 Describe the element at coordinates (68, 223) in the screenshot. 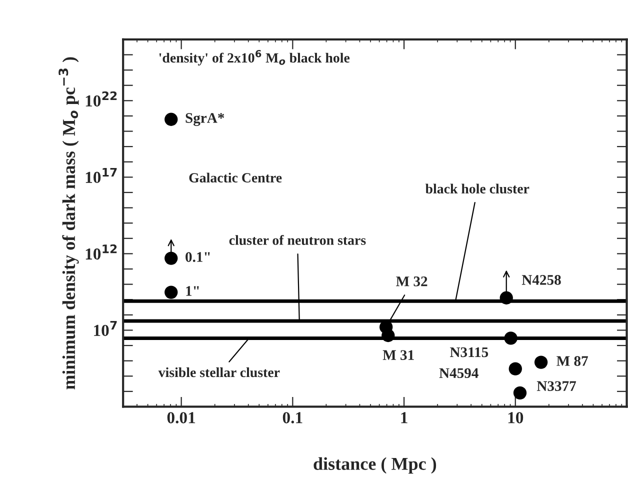

I see `y-axis-title: minimum density of dark mass ( M$_{o}$ pc$^{−3}$ )` at that location.